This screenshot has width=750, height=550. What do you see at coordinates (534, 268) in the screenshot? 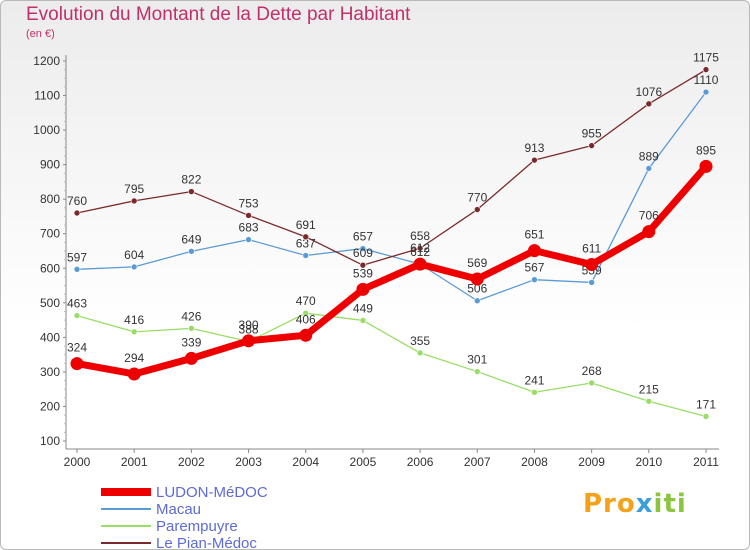
I see `data-label: 567` at bounding box center [534, 268].